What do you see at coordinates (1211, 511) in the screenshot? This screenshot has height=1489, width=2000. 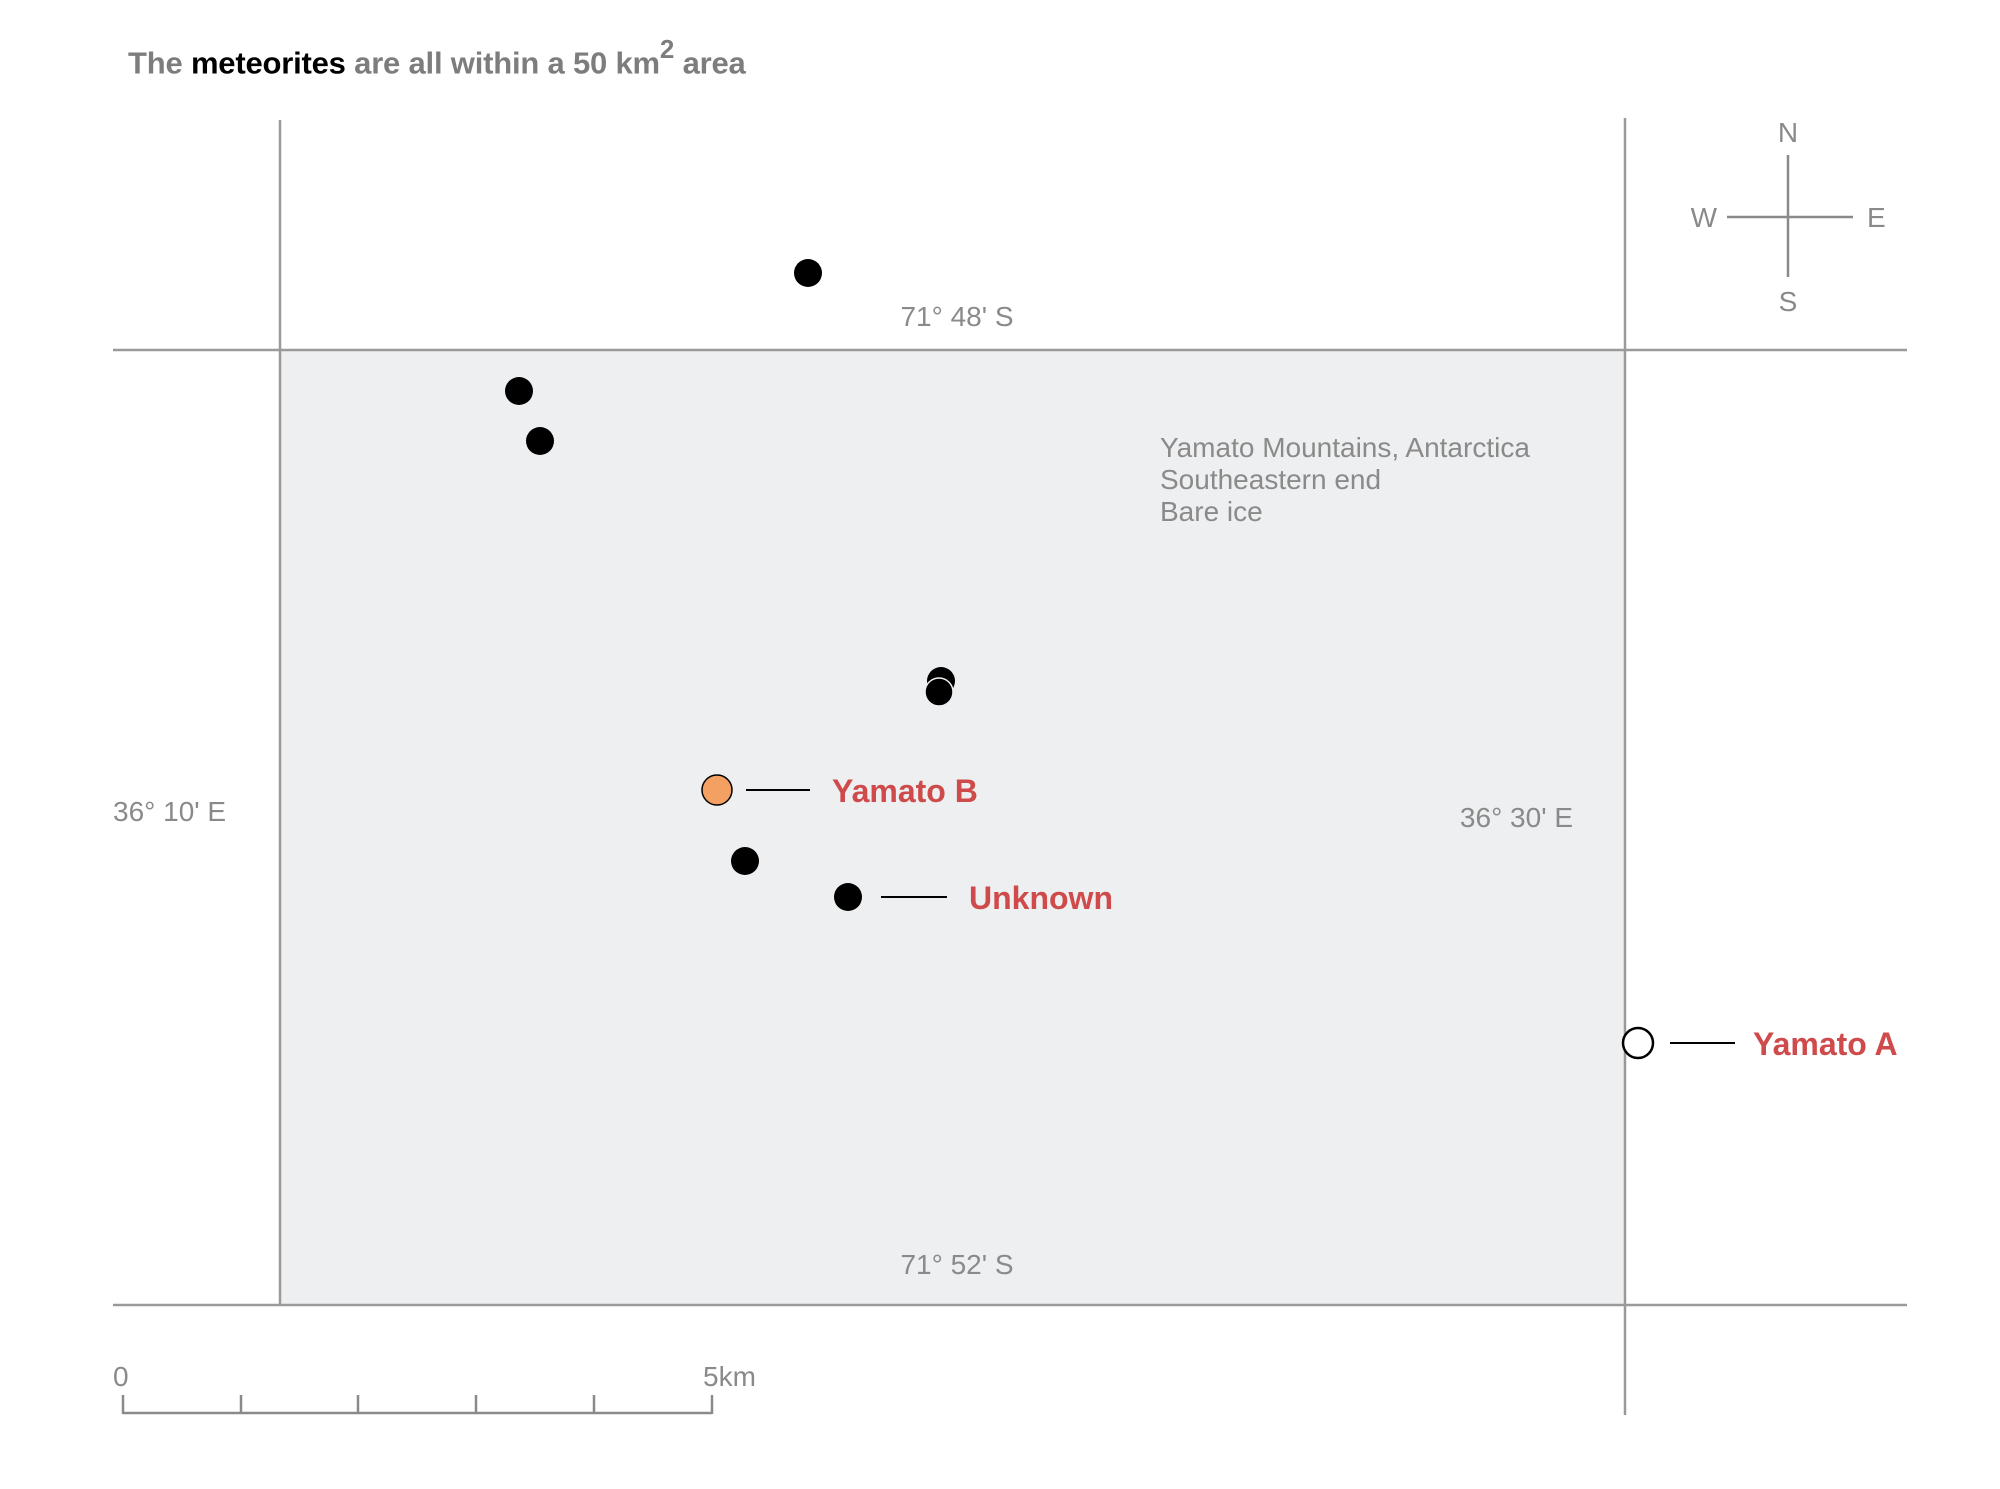 I see `region-note-line3: Bare ice` at bounding box center [1211, 511].